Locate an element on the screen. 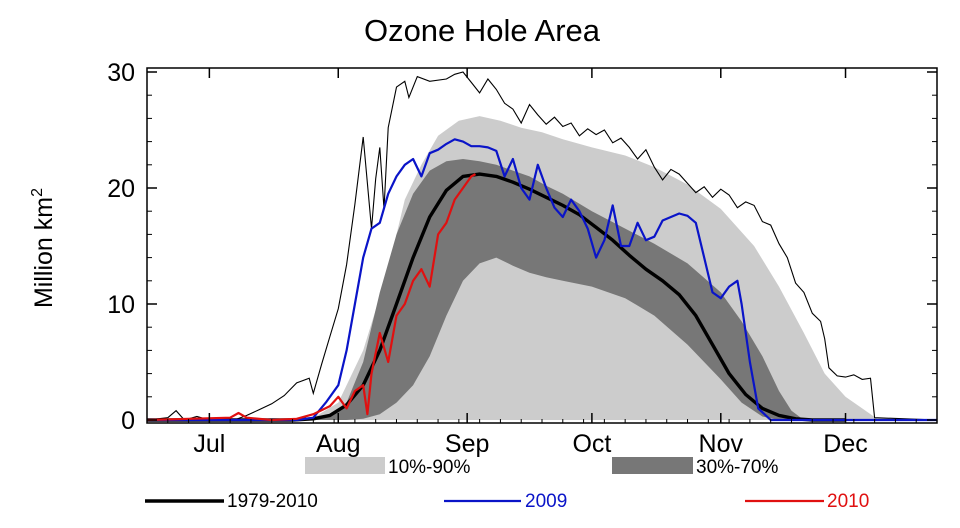 The height and width of the screenshot is (528, 960). y-tick-label: 10 is located at coordinates (121, 305).